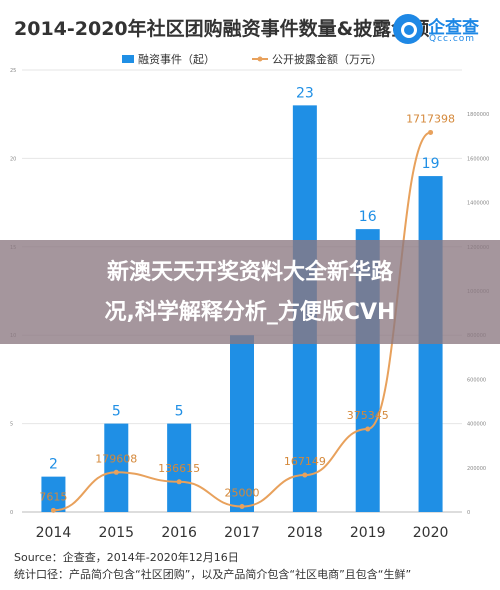  What do you see at coordinates (179, 533) in the screenshot?
I see `x-tick-label: 2016` at bounding box center [179, 533].